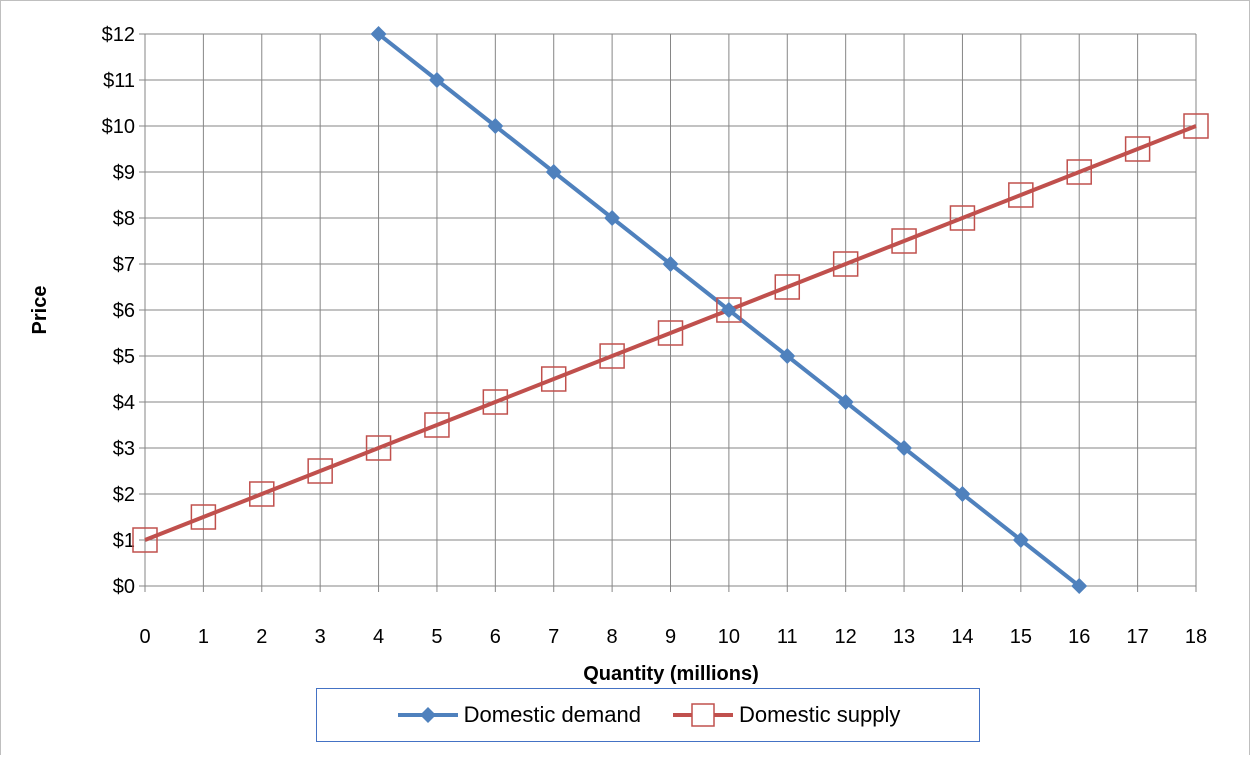  I want to click on x-tick-label: 8, so click(612, 637).